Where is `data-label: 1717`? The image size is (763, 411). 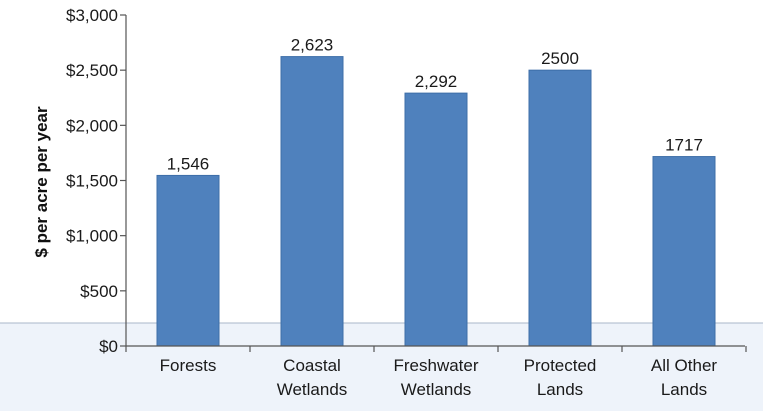
data-label: 1717 is located at coordinates (684, 145).